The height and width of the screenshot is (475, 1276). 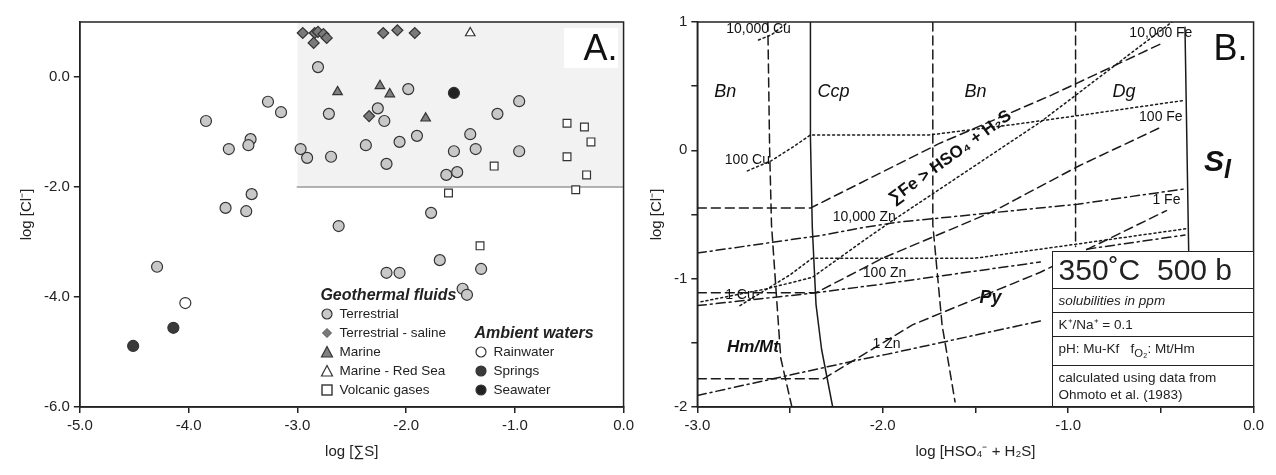 I want to click on annotation: 100 Zn, so click(x=884, y=272).